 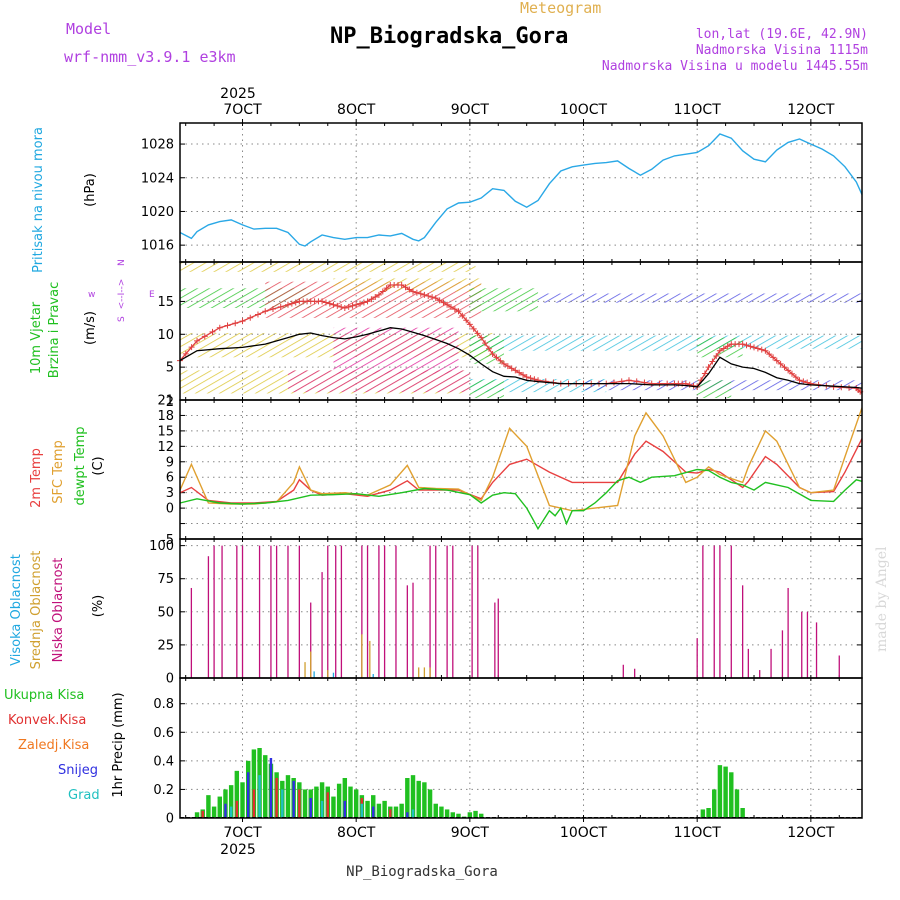 I want to click on bottom-tick-label: 7OCT, so click(x=242, y=833).